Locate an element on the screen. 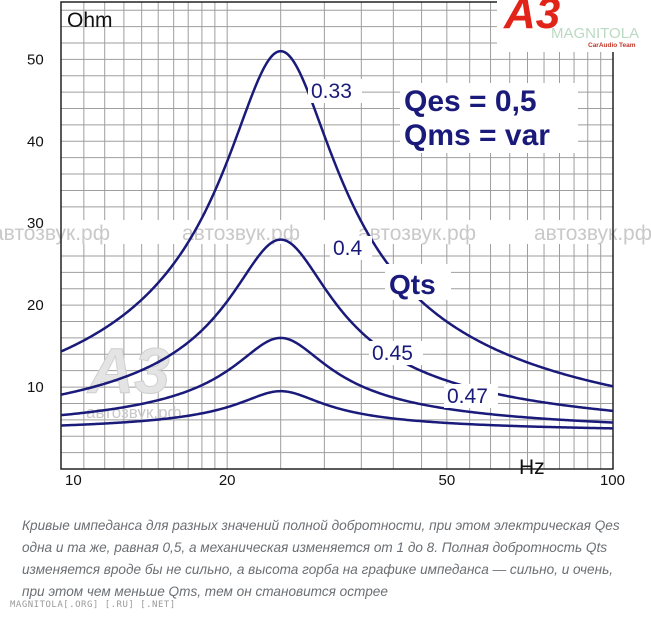 The width and height of the screenshot is (651, 618). legend-title-qts: Qts is located at coordinates (412, 284).